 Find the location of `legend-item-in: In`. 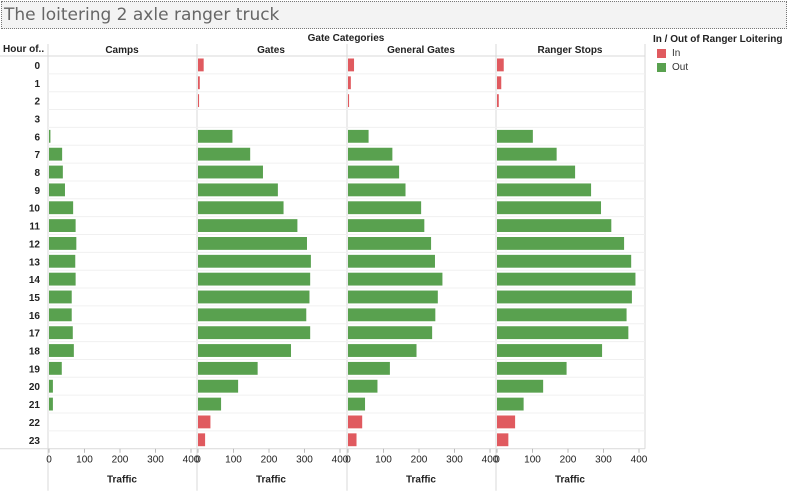

legend-item-in: In is located at coordinates (719, 53).